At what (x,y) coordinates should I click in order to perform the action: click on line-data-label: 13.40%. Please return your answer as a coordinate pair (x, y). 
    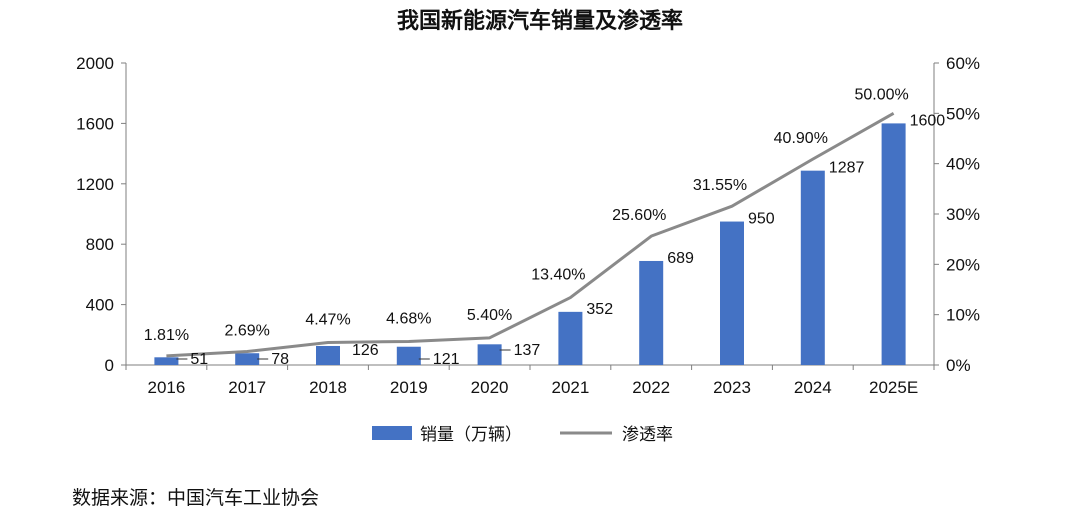
    Looking at the image, I should click on (558, 275).